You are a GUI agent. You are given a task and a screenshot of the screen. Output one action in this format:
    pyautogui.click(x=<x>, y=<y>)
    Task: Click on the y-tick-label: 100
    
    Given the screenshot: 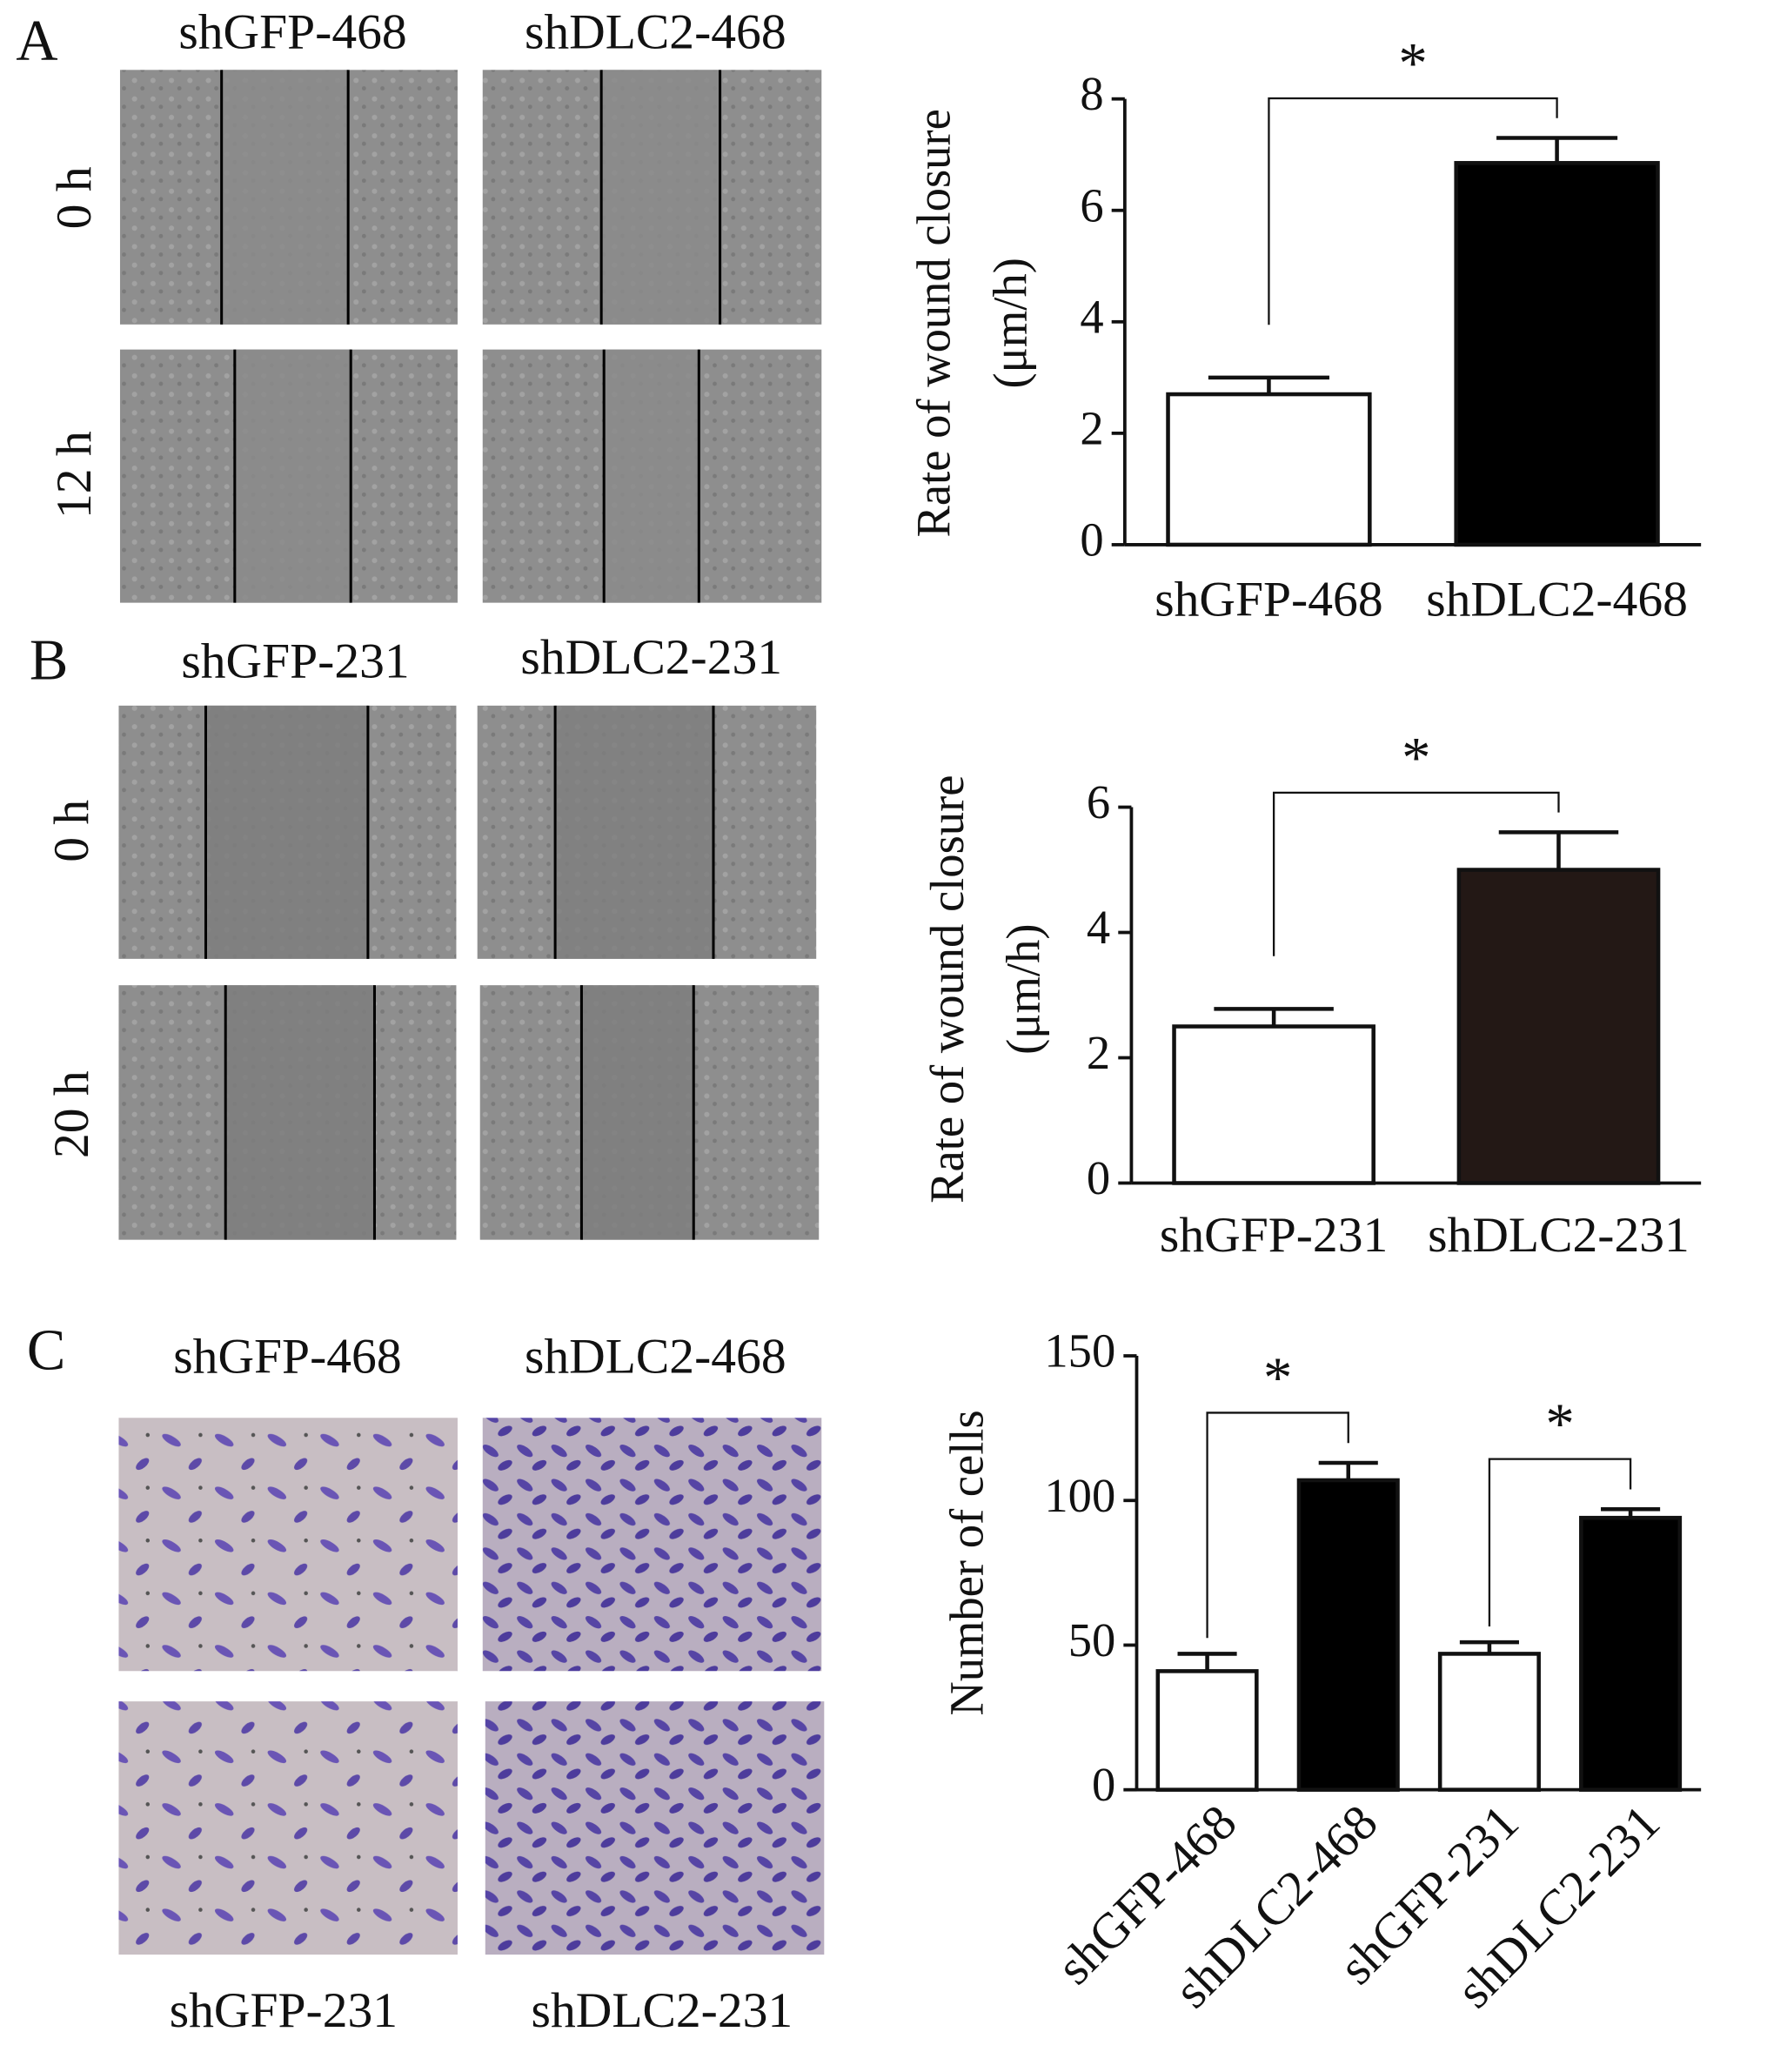 What is the action you would take?
    pyautogui.click(x=1079, y=1495)
    